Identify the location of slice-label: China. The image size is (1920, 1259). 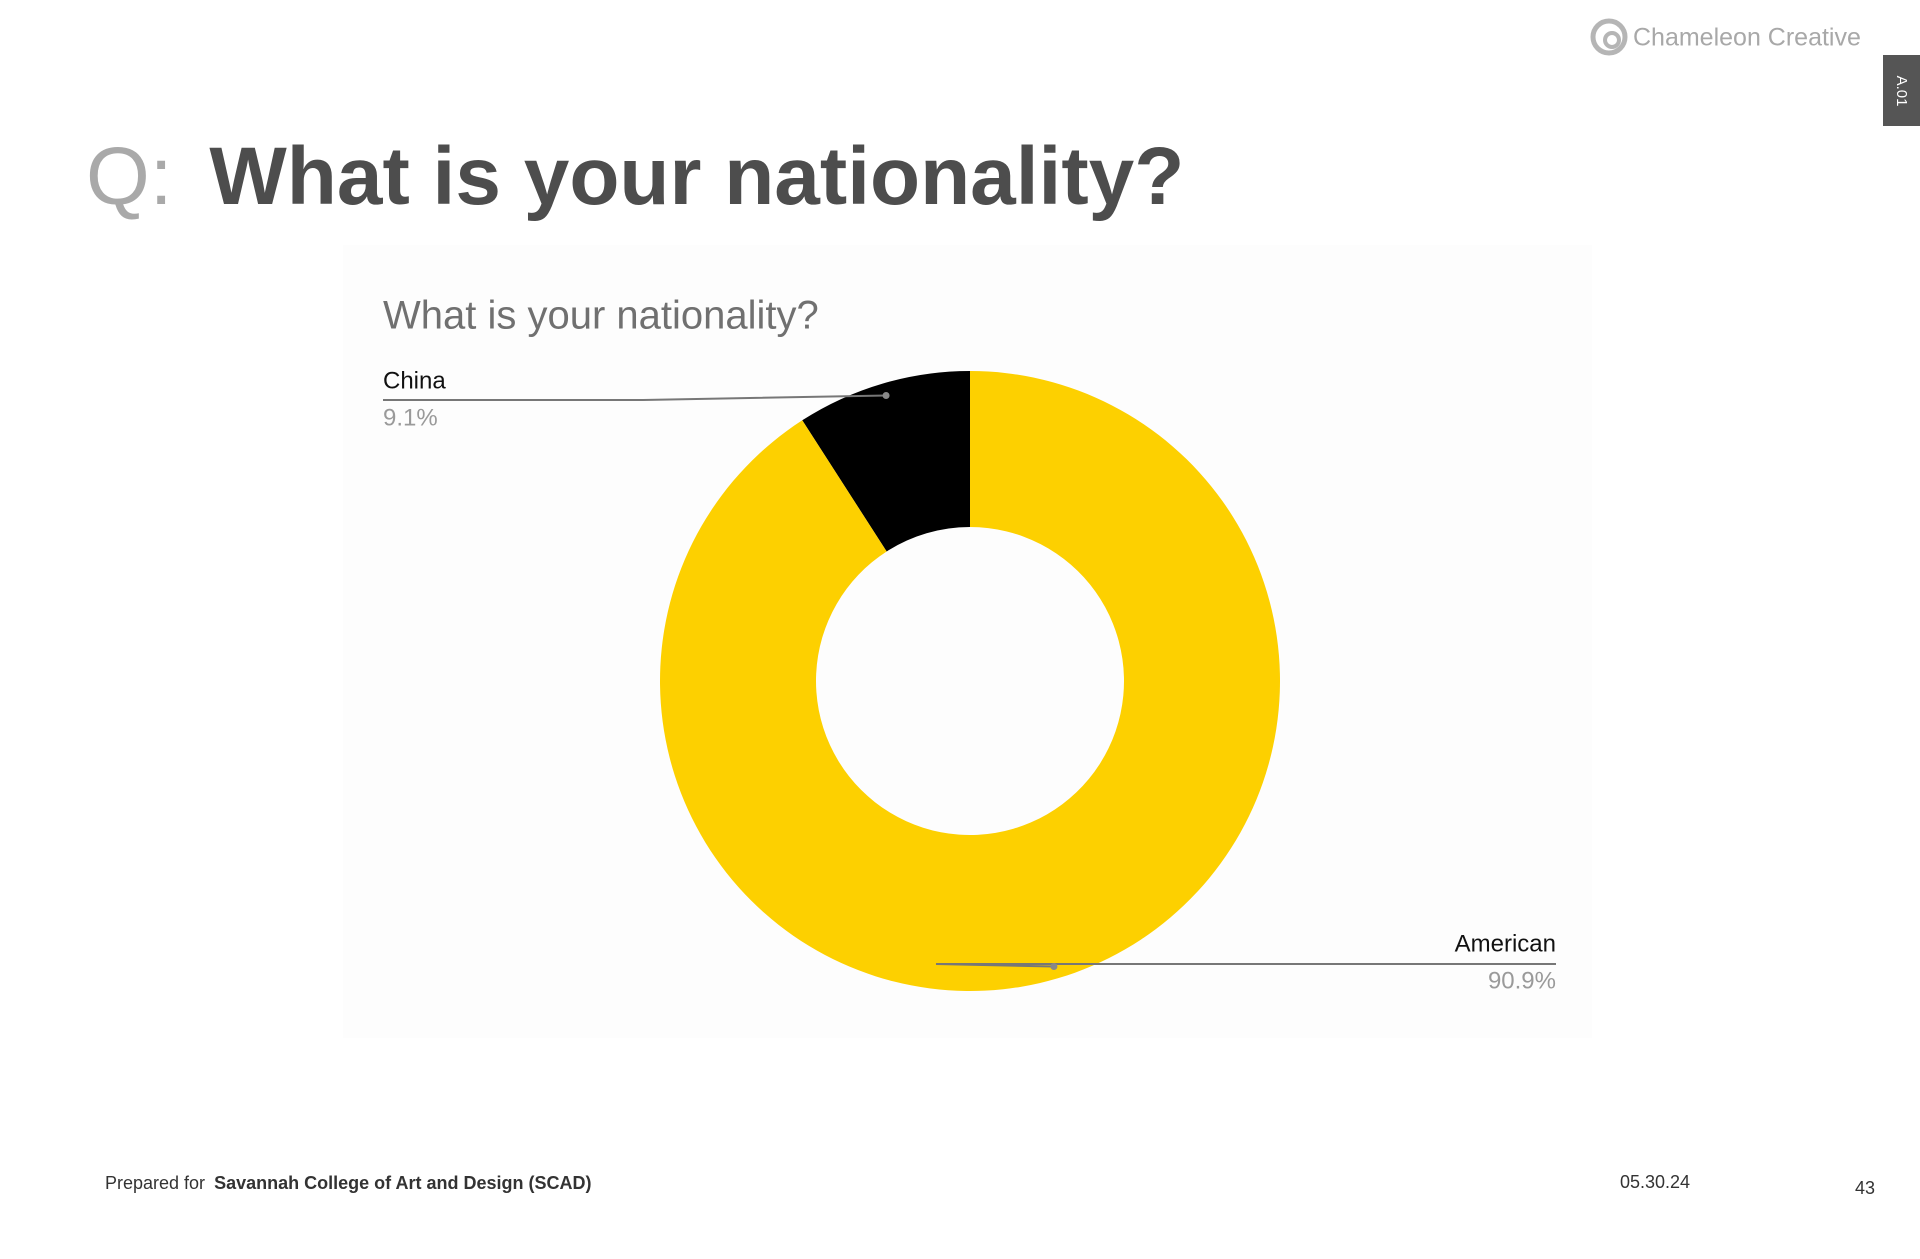
(414, 380).